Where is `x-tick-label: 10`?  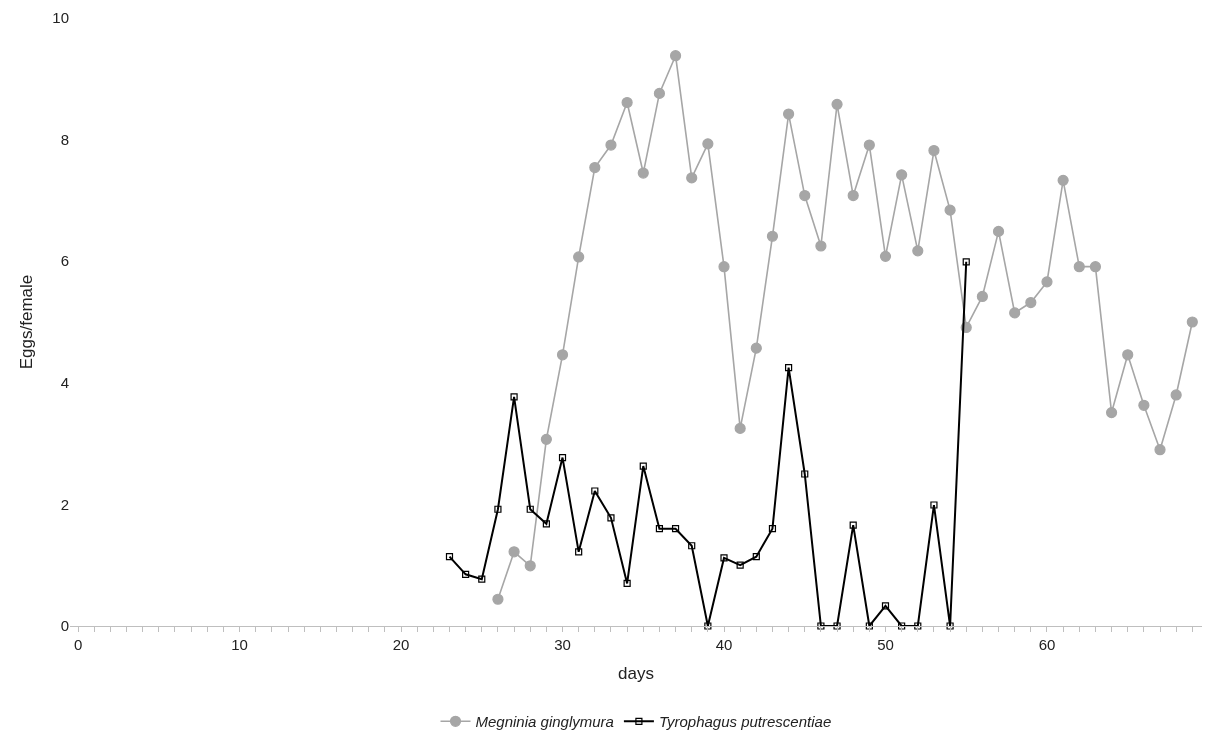
x-tick-label: 10 is located at coordinates (239, 644).